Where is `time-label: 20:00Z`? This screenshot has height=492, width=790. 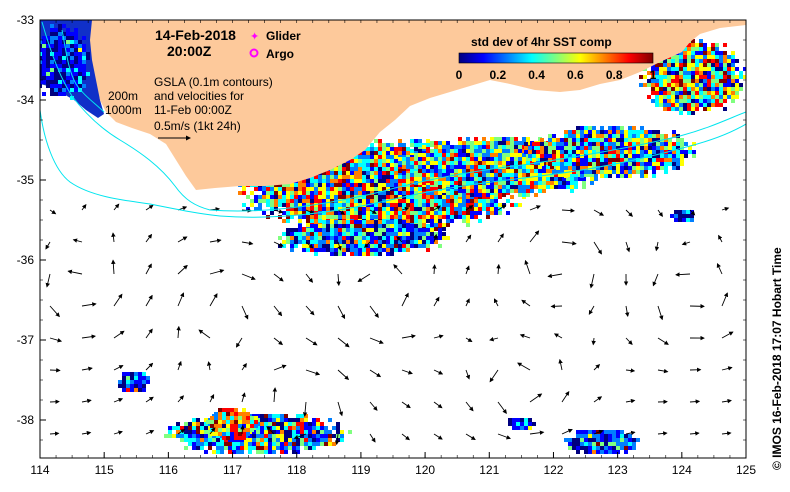 time-label: 20:00Z is located at coordinates (189, 51).